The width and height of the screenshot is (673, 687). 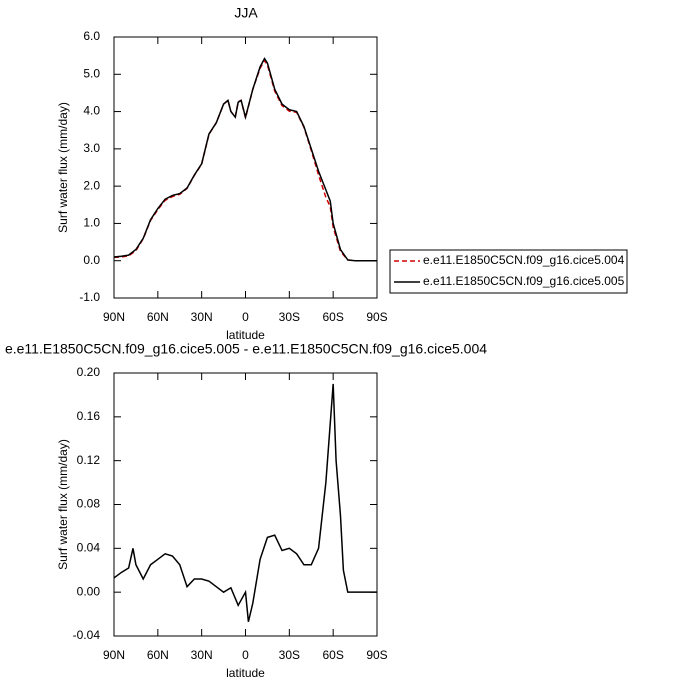 What do you see at coordinates (91, 111) in the screenshot?
I see `y-tick-label: 4.0` at bounding box center [91, 111].